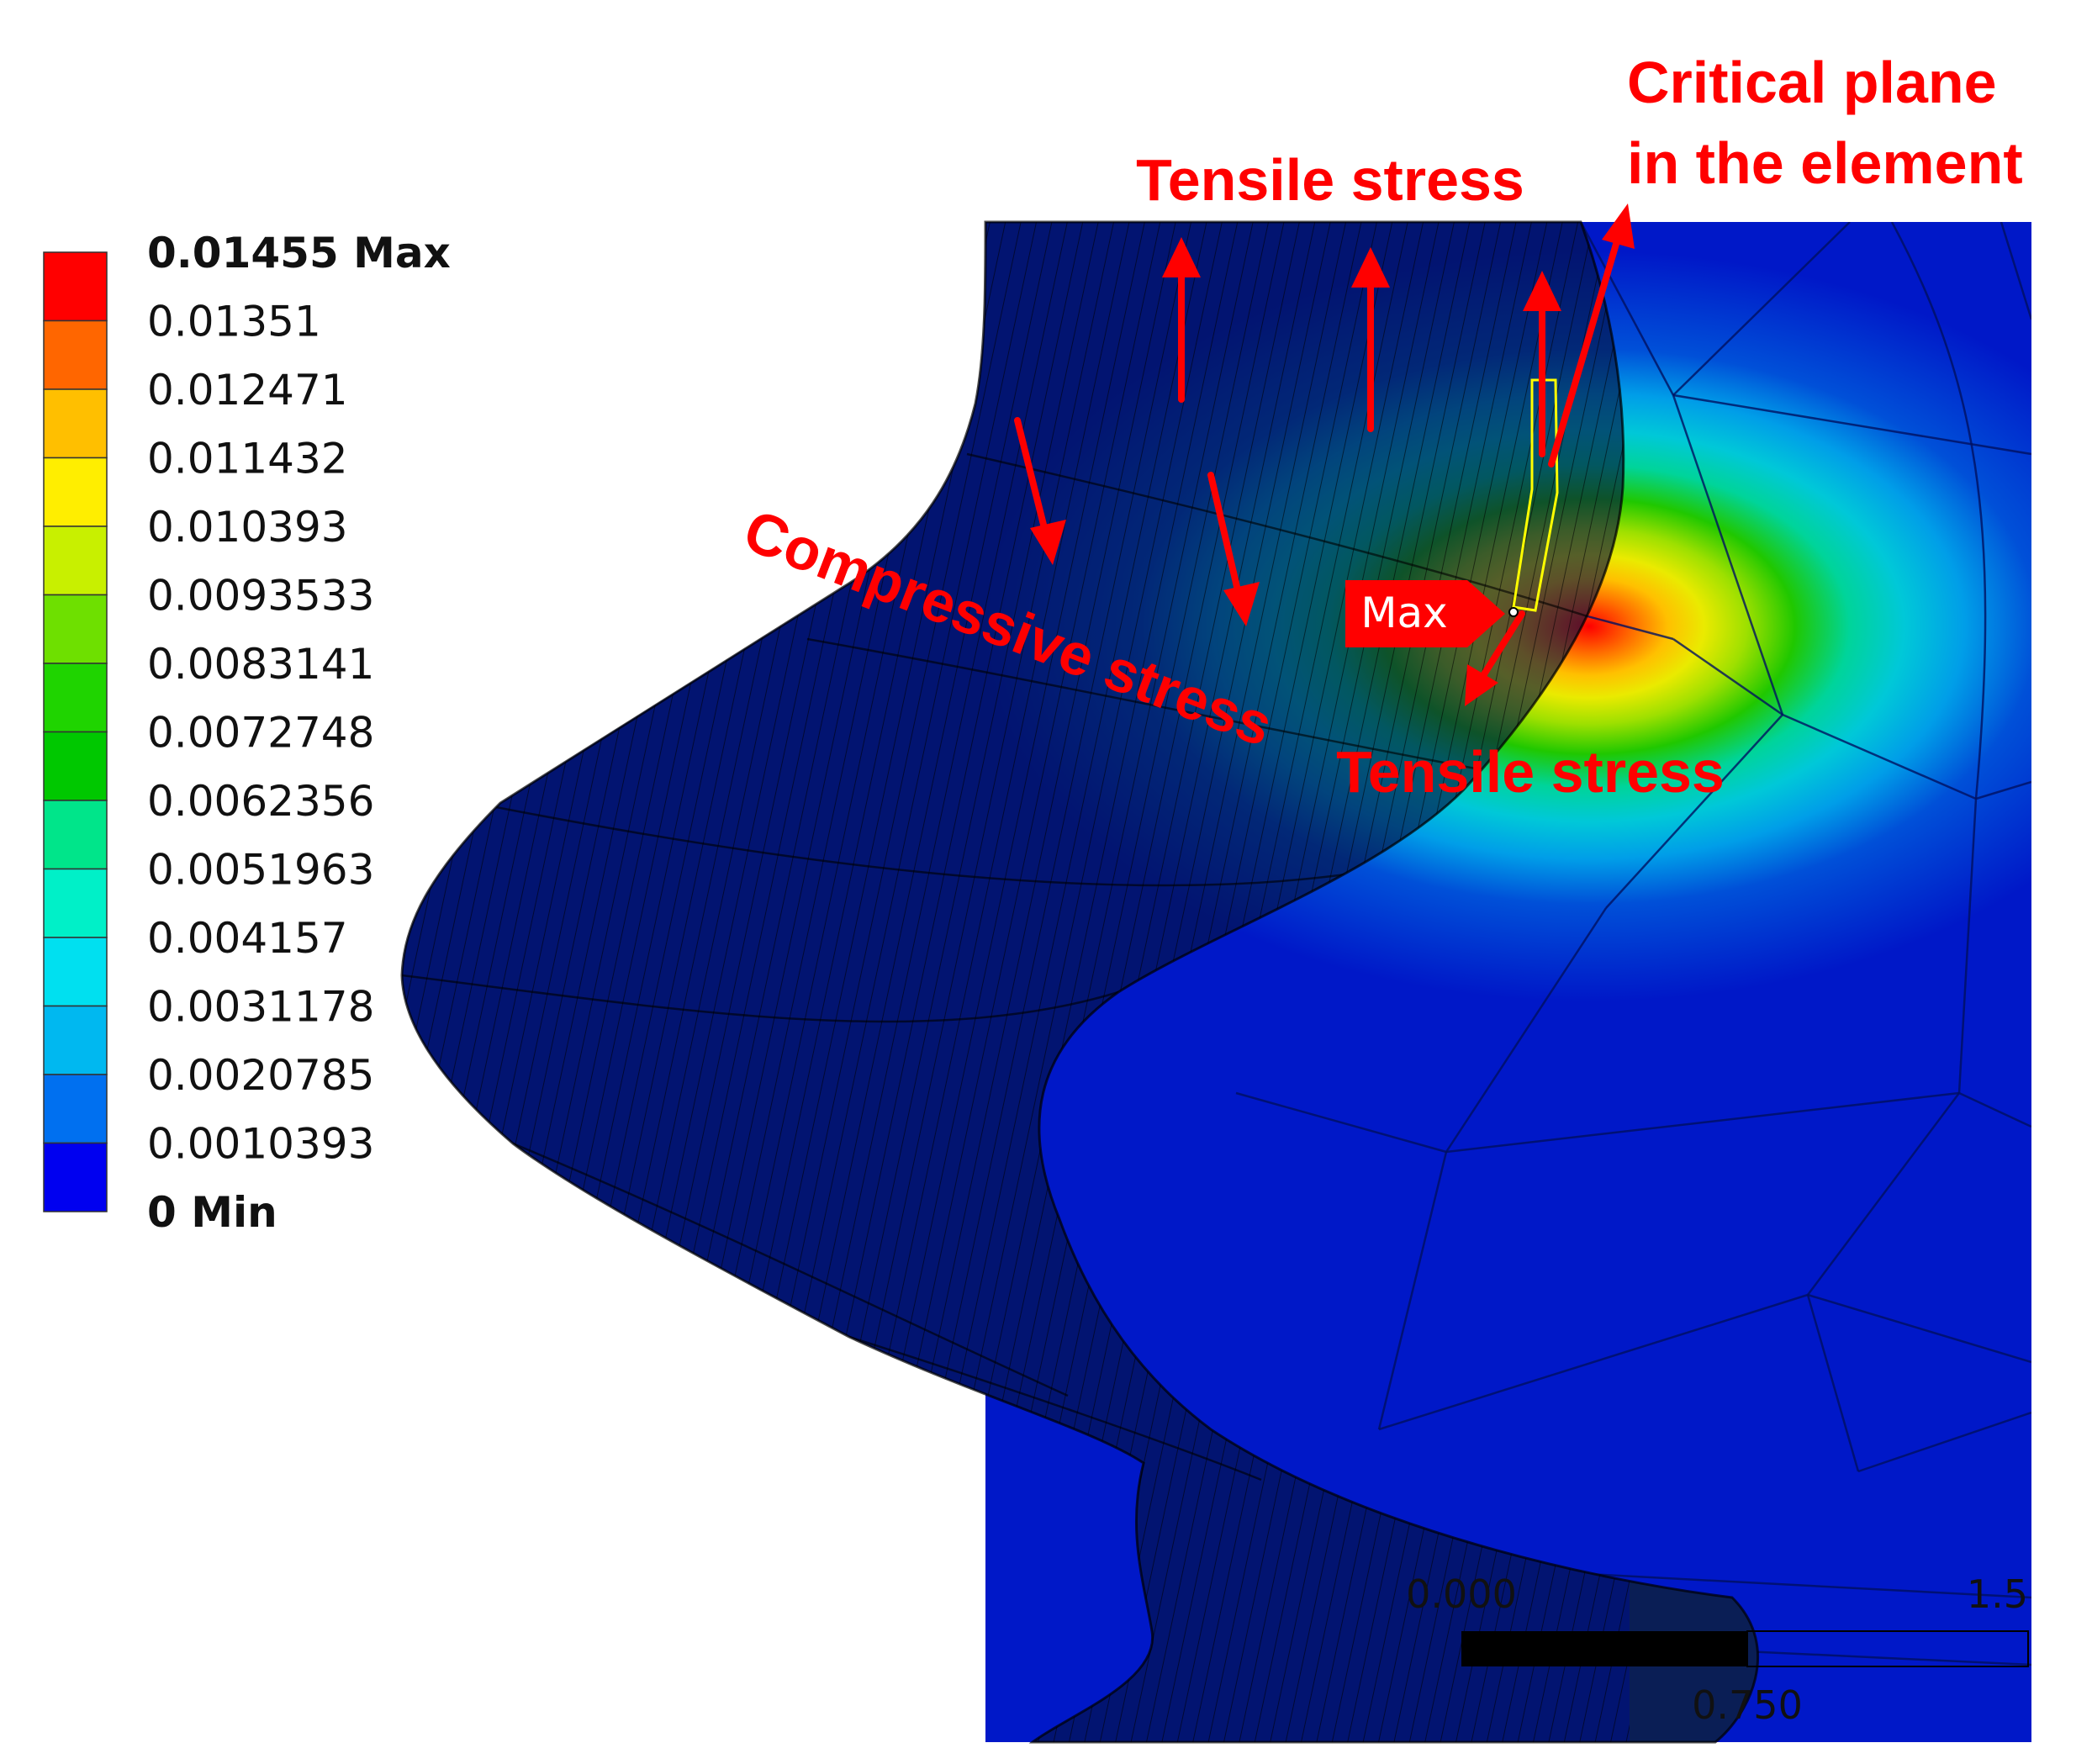  I want to click on critical-element-outline, so click(1536, 495).